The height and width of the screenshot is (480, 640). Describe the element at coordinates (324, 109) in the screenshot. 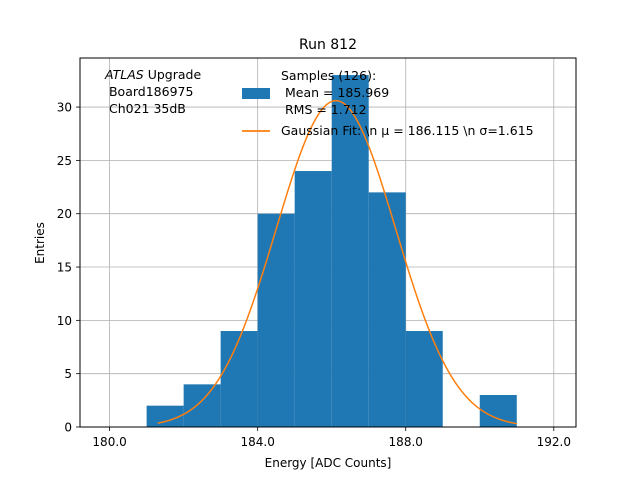

I see `legend-samples-line-3: RMS = 1.712` at that location.